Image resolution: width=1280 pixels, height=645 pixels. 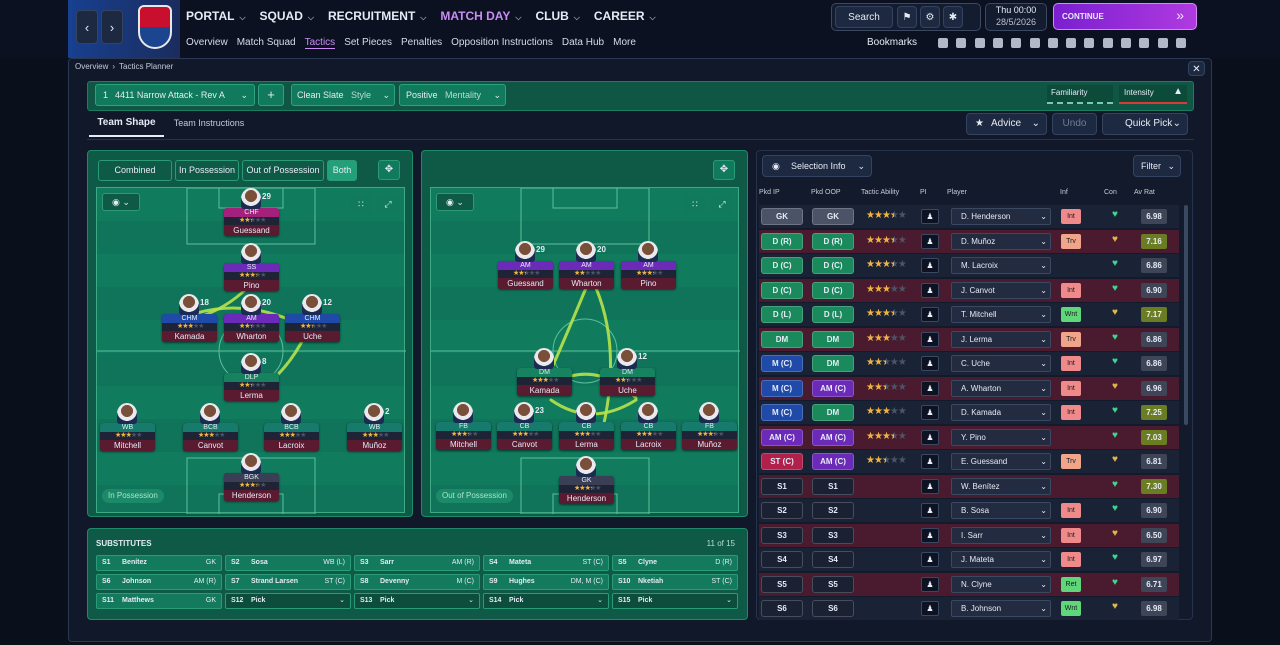 What do you see at coordinates (709, 436) in the screenshot?
I see `player-card: FB★★★★★★★★★Muñoz` at bounding box center [709, 436].